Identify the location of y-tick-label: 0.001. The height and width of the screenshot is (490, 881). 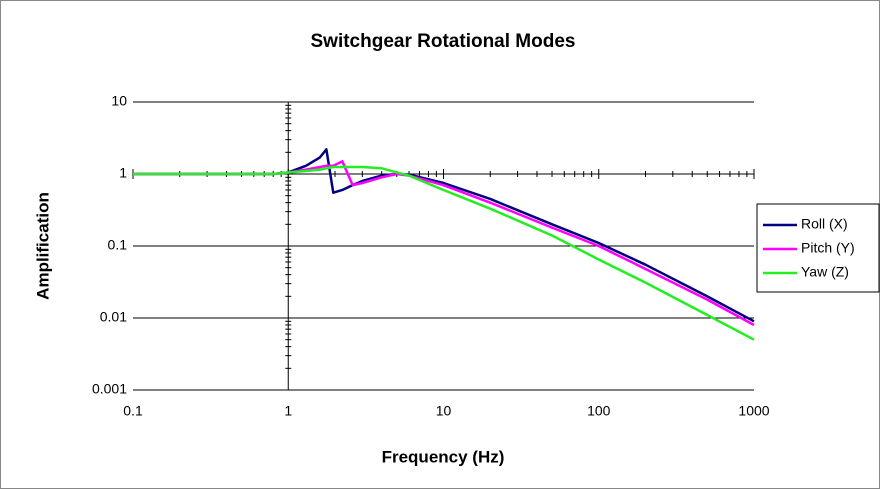
(109, 389).